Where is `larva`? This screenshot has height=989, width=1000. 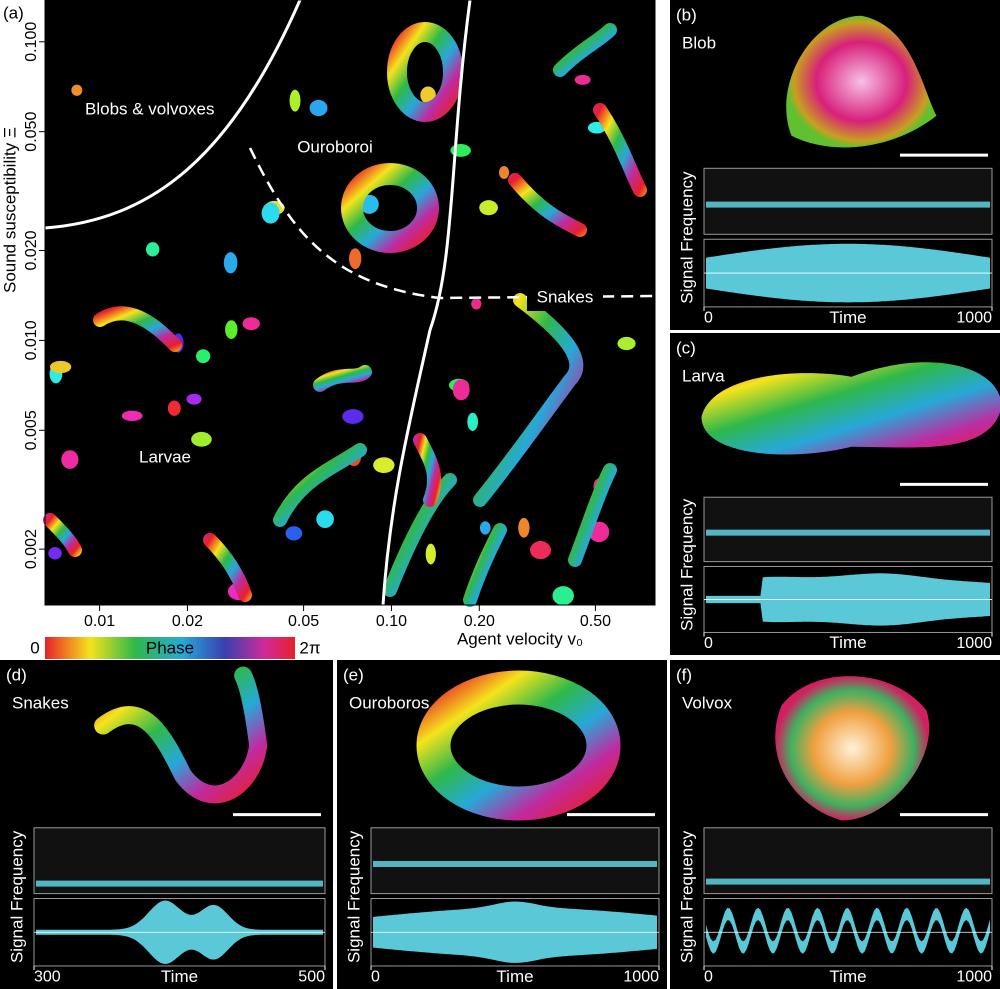 larva is located at coordinates (850, 408).